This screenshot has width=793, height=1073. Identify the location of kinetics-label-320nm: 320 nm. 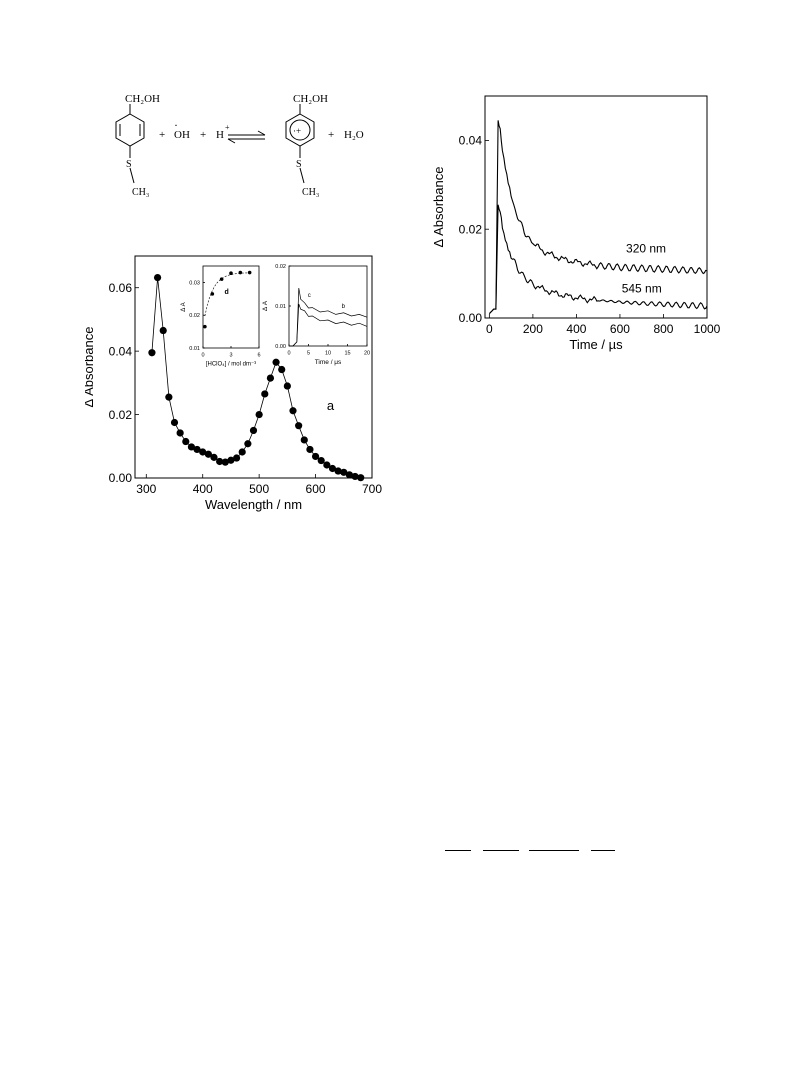
(646, 248).